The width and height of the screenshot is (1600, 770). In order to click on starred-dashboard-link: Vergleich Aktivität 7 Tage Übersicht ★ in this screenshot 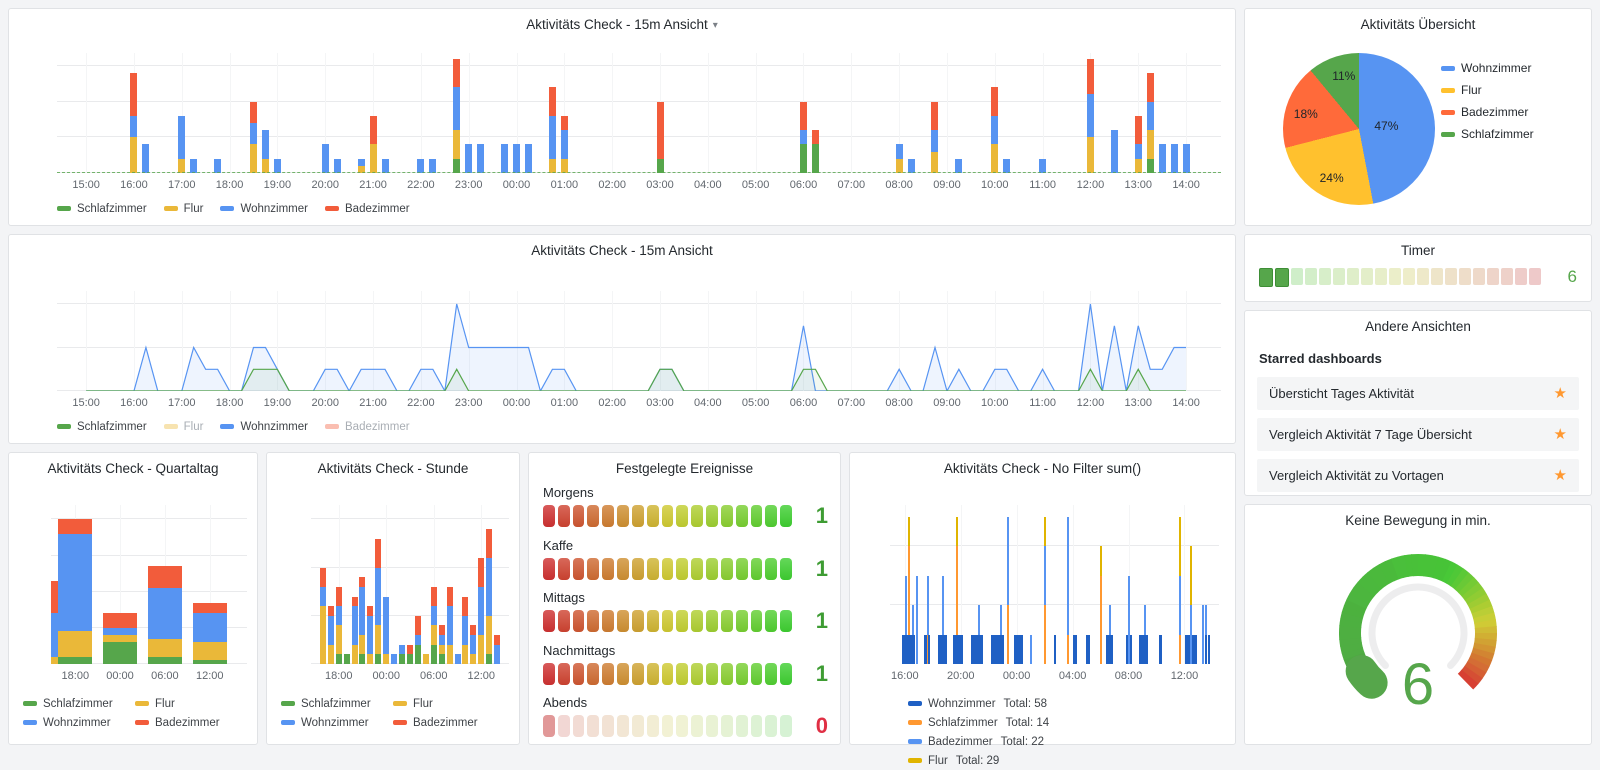, I will do `click(1418, 434)`.